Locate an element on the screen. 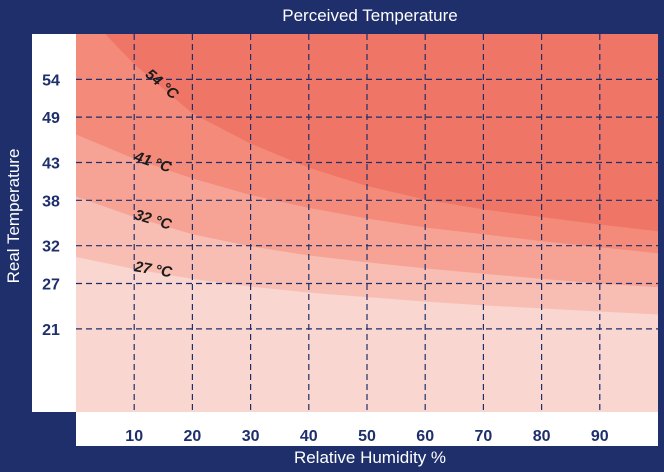 This screenshot has height=472, width=664. y-tick-54: 54 is located at coordinates (51, 80).